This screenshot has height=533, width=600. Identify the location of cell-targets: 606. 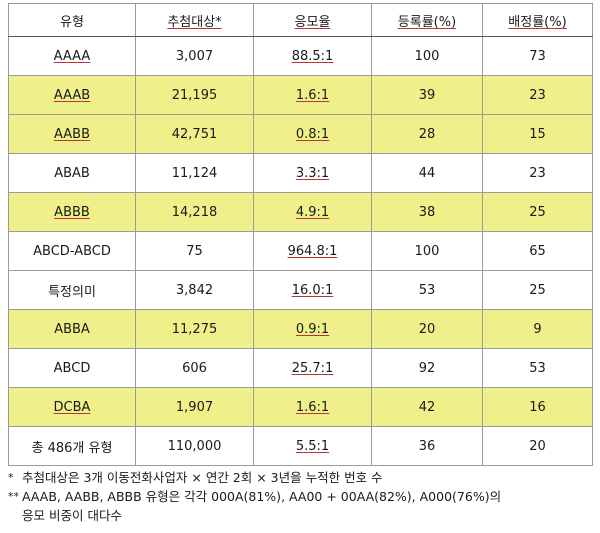
(194, 368).